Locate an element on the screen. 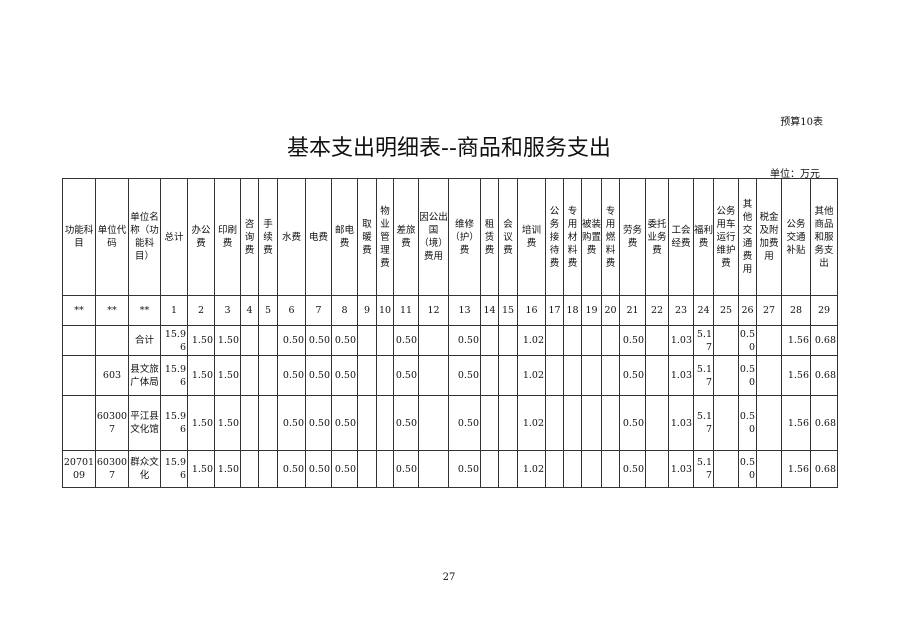 This screenshot has height=635, width=898. table-cell: 因公出国（境）费用 is located at coordinates (433, 237).